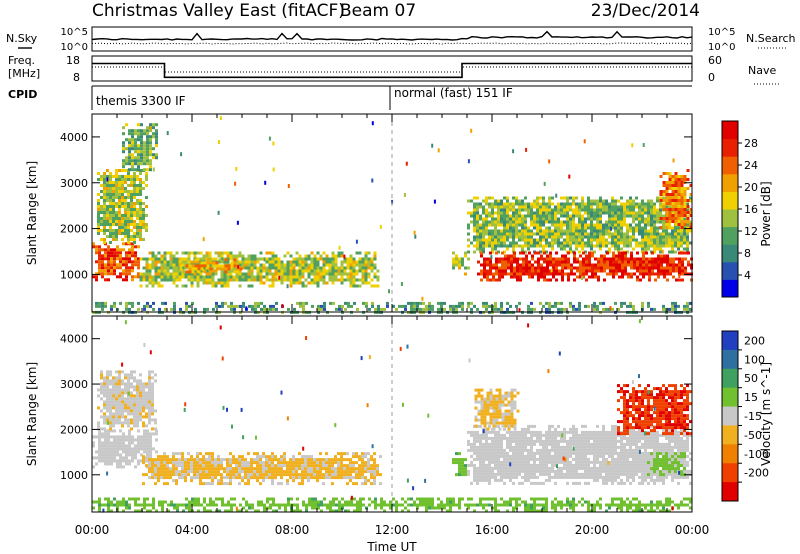  I want to click on velocity-tick-5: -50, so click(753, 435).